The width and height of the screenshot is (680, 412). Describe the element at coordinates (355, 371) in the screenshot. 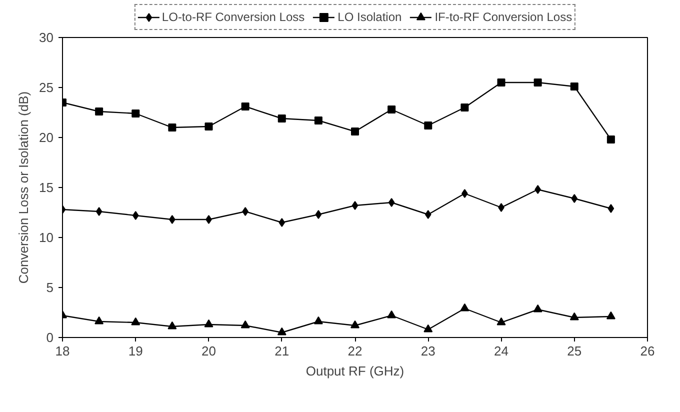

I see `x-axis-title: Output RF (GHz)` at that location.